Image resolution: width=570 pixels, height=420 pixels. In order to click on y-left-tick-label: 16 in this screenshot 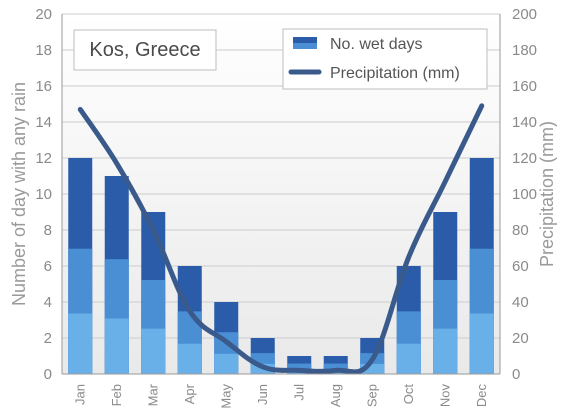, I will do `click(43, 86)`.